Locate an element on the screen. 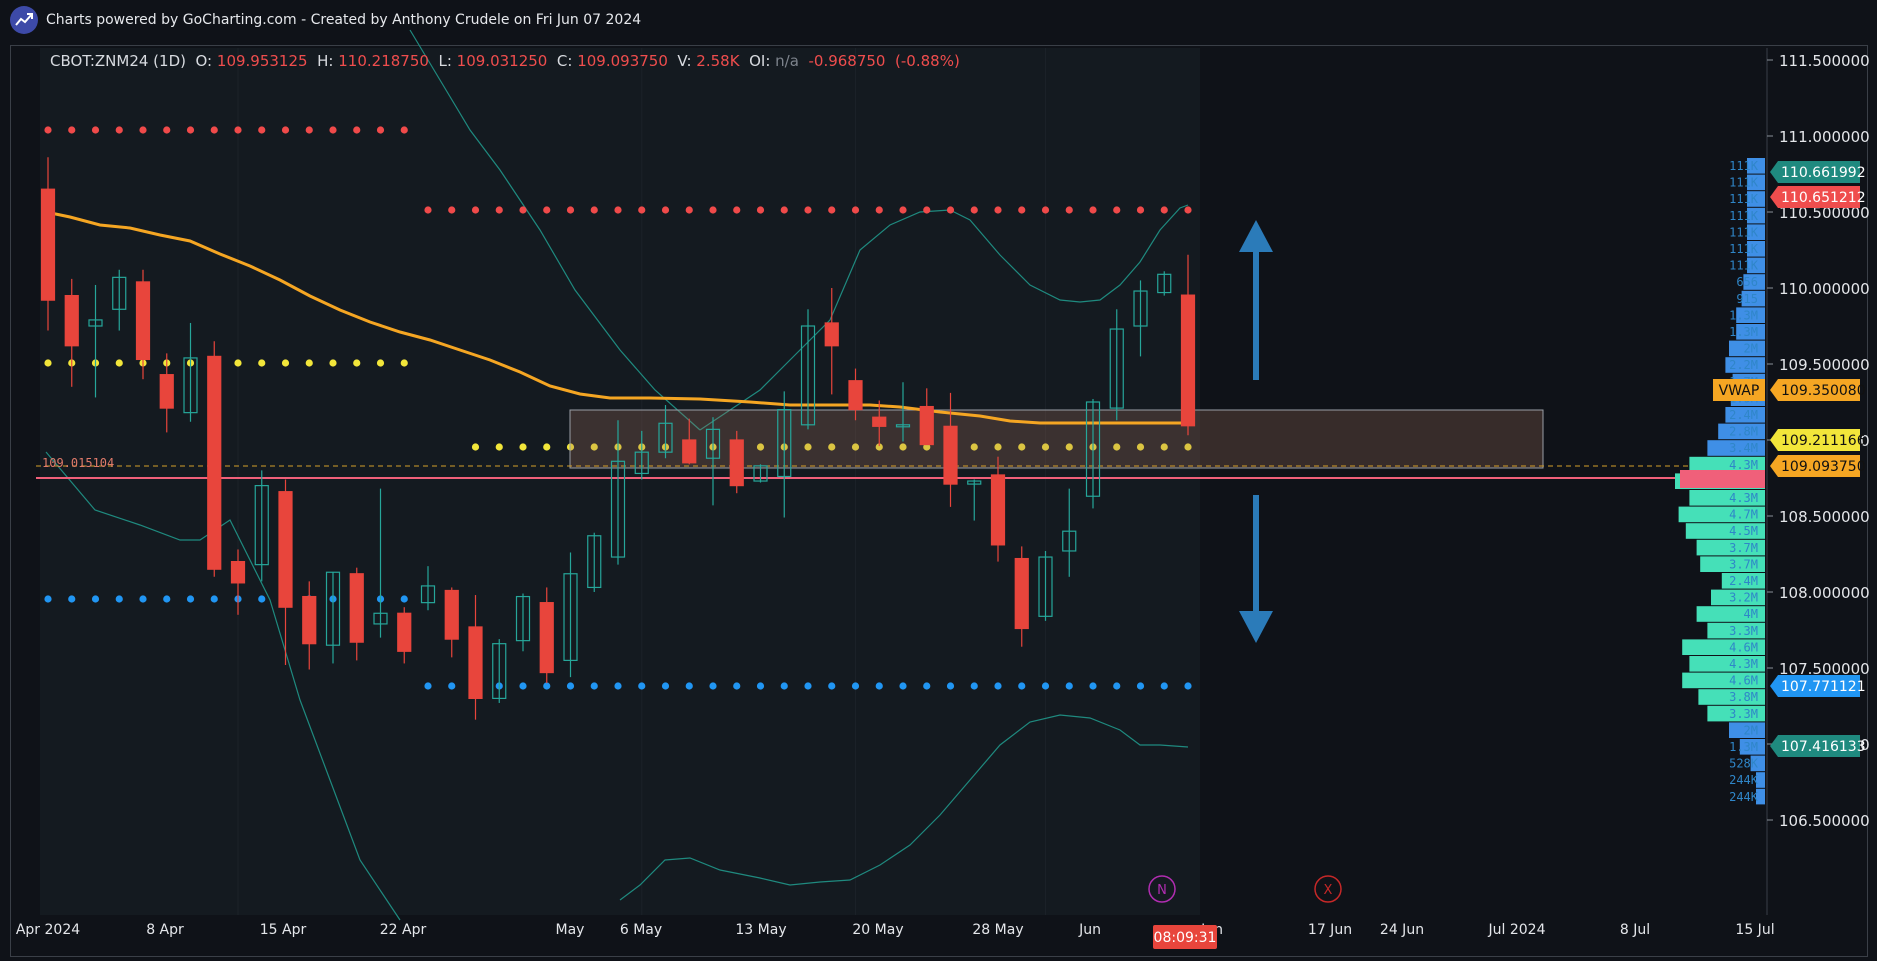 The image size is (1877, 961). arrow-head is located at coordinates (1256, 627).